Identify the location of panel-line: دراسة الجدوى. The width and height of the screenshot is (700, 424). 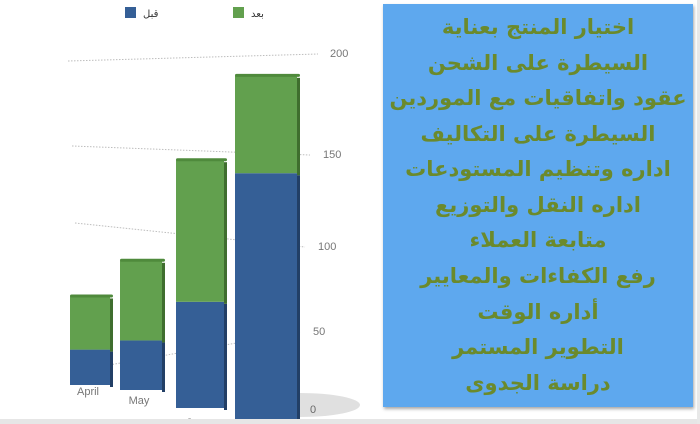
(538, 382).